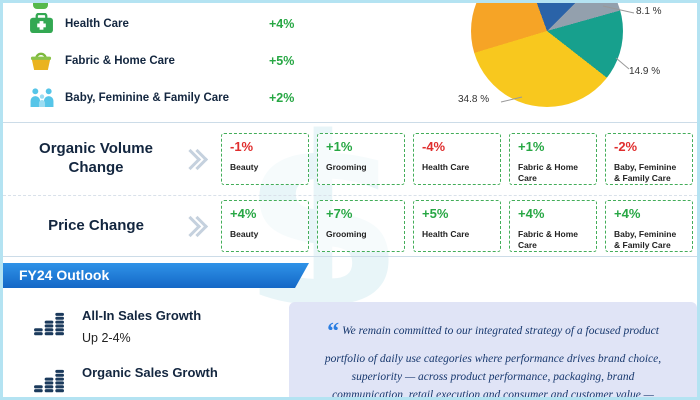 This screenshot has height=400, width=700. Describe the element at coordinates (645, 71) in the screenshot. I see `pie-callout-health-care: 14.9 %` at that location.